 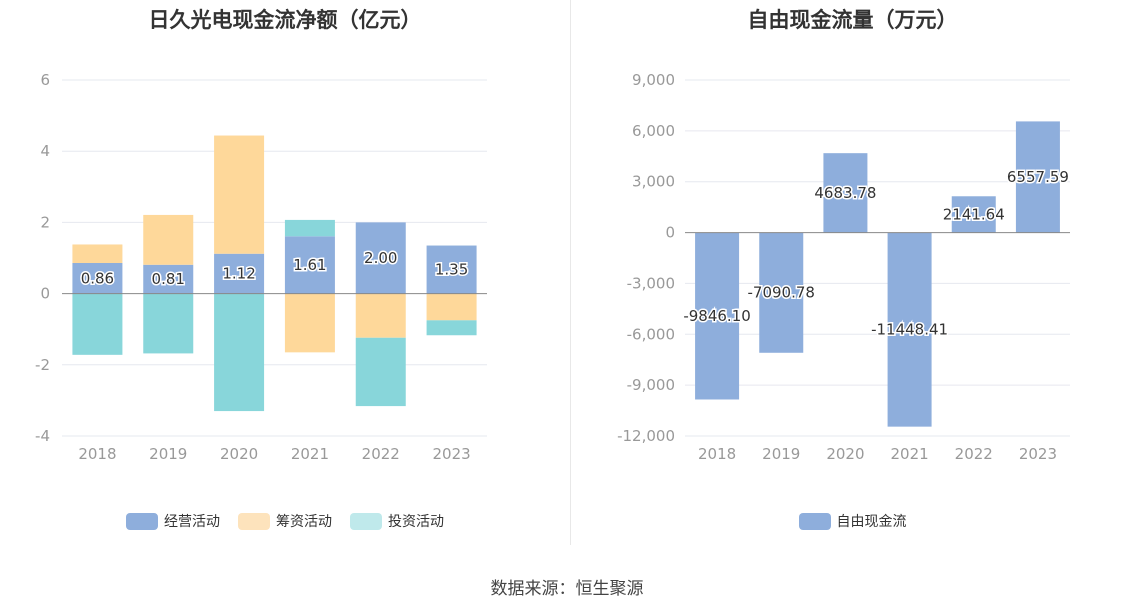 I want to click on data-label: 1.35, so click(x=451, y=270).